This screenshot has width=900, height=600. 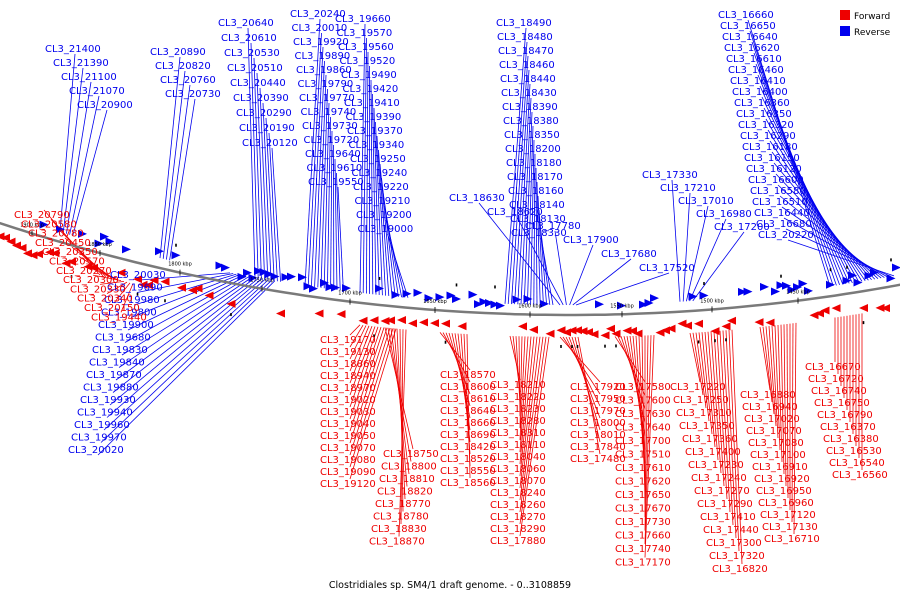 I want to click on reverse-gene-label: CL3_16360, so click(x=762, y=103).